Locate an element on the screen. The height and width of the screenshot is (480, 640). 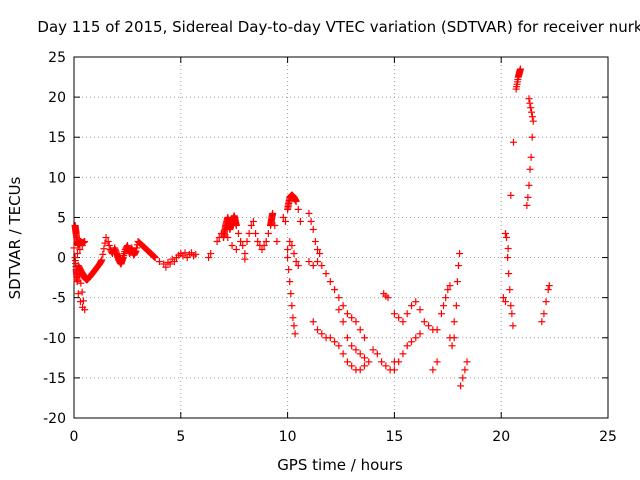
x-tick-label: 10 is located at coordinates (288, 437).